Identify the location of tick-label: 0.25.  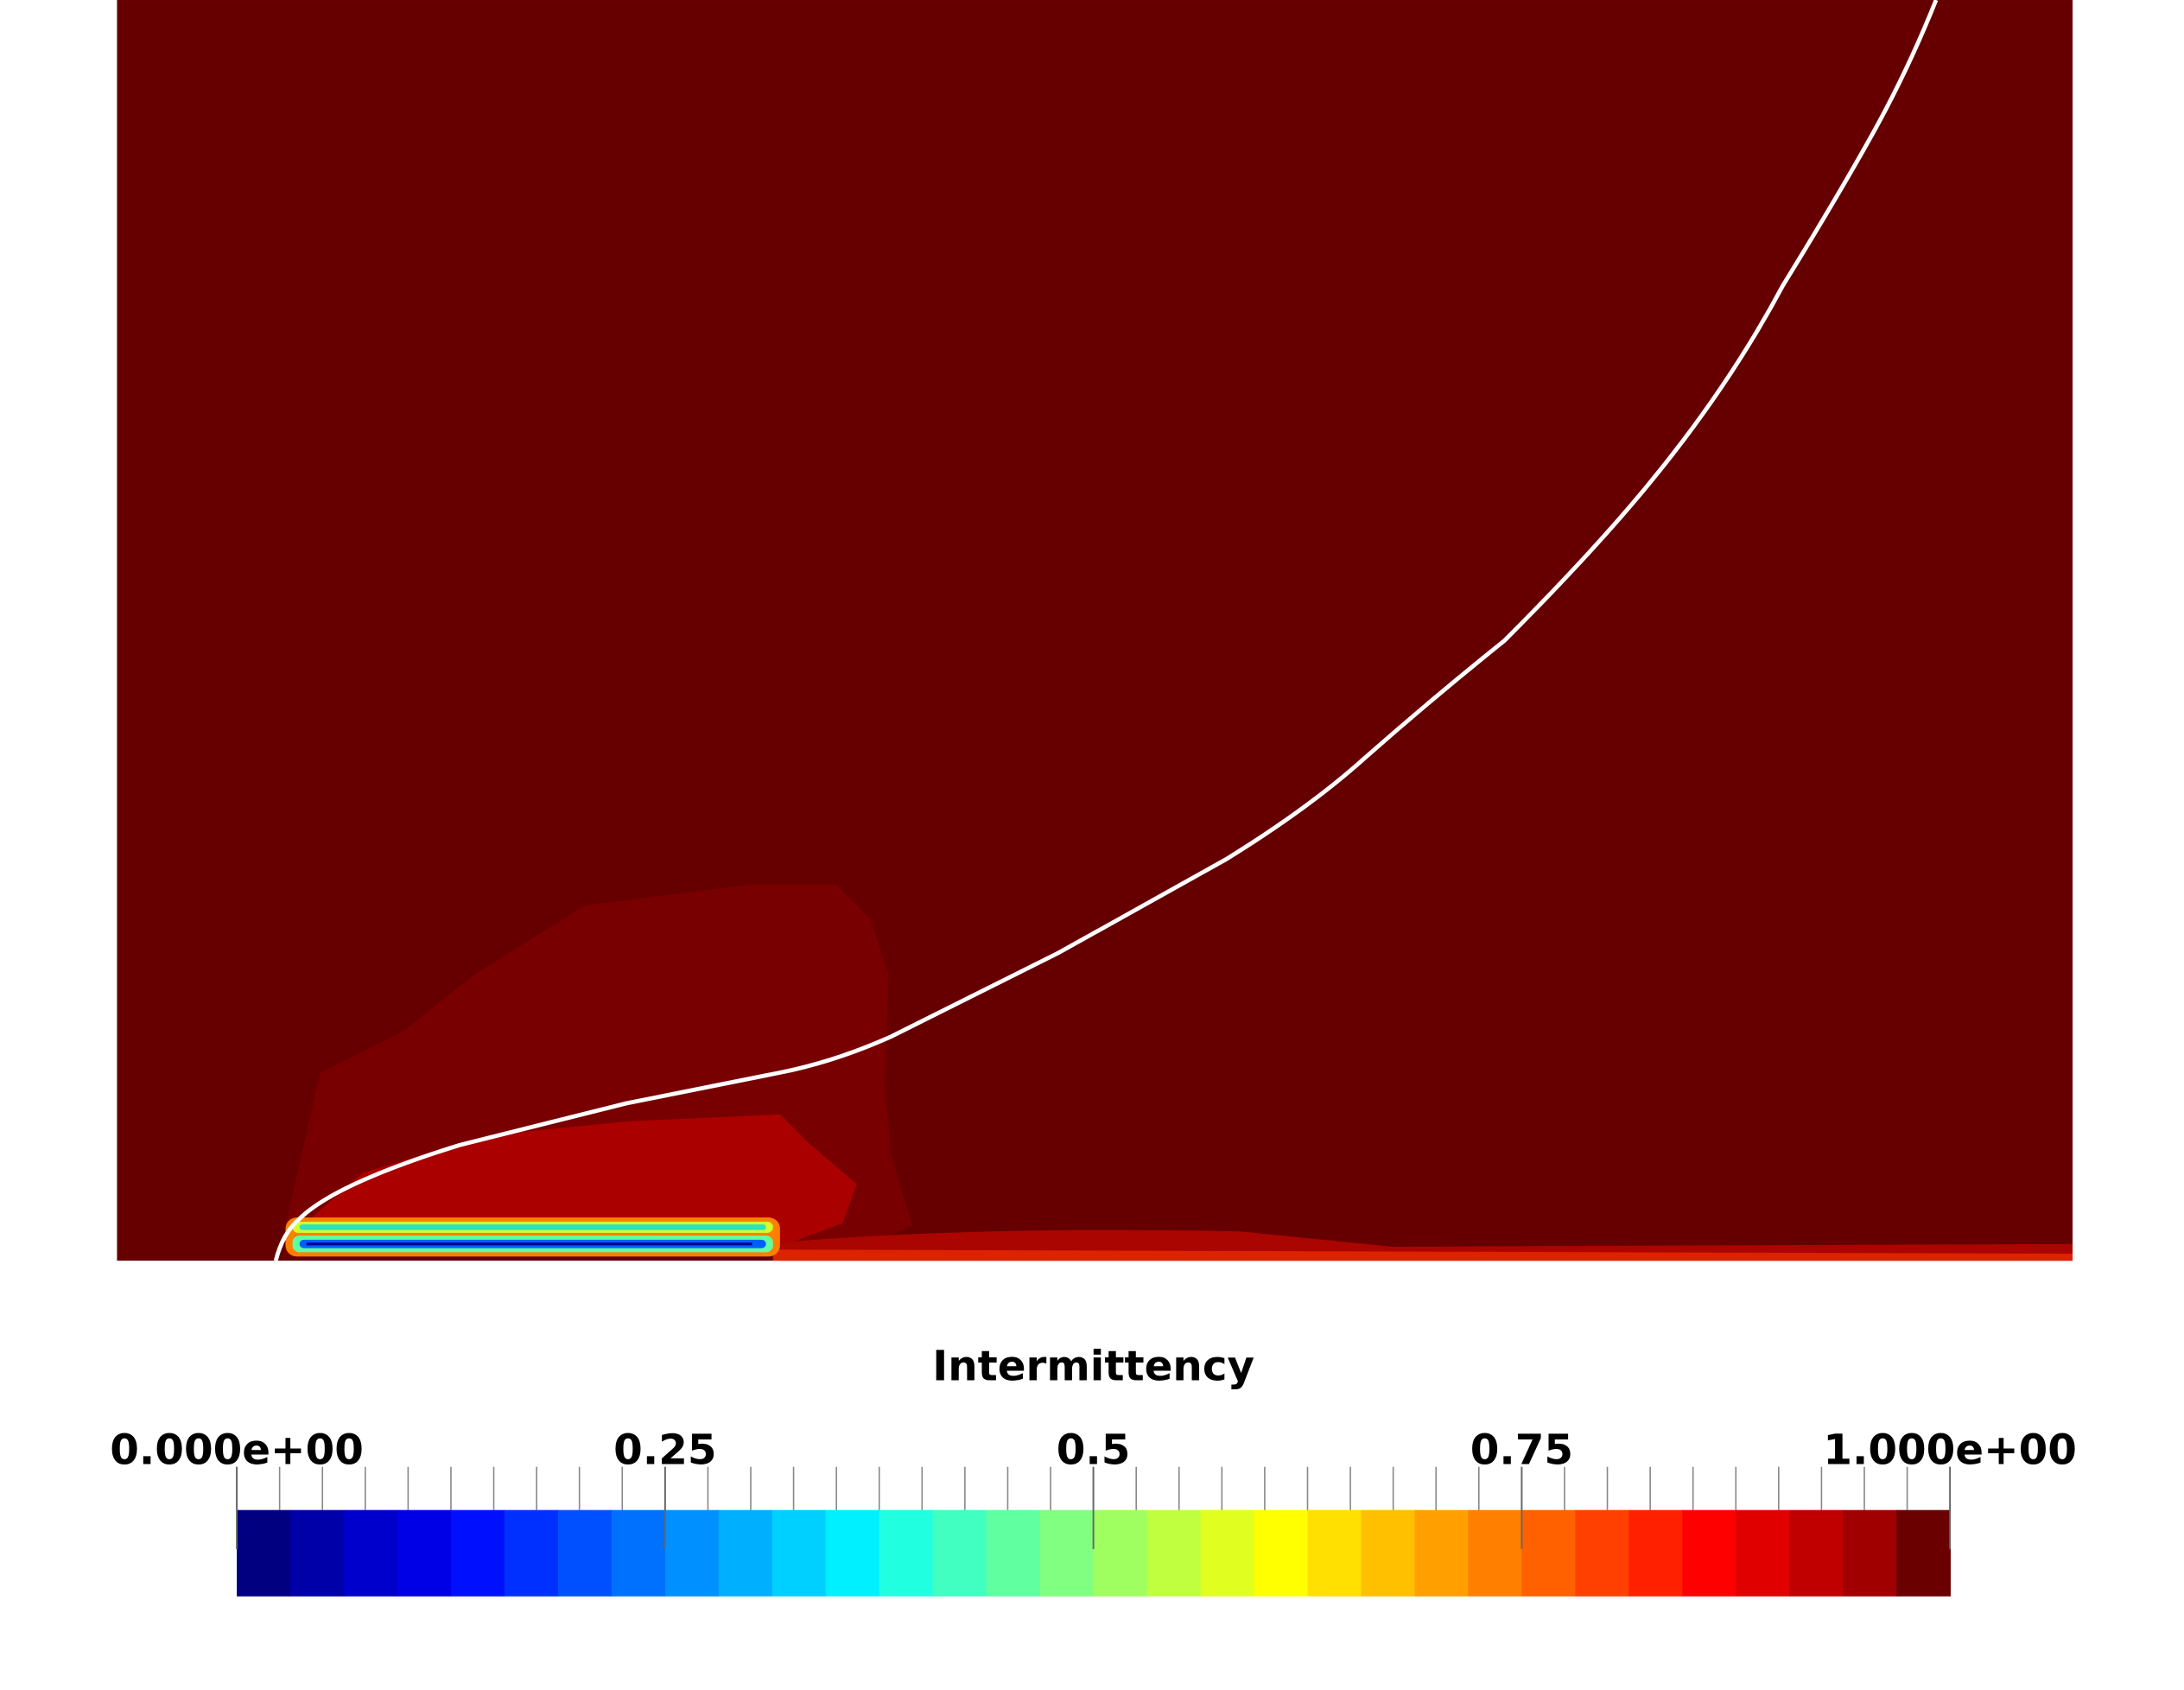
(665, 1450).